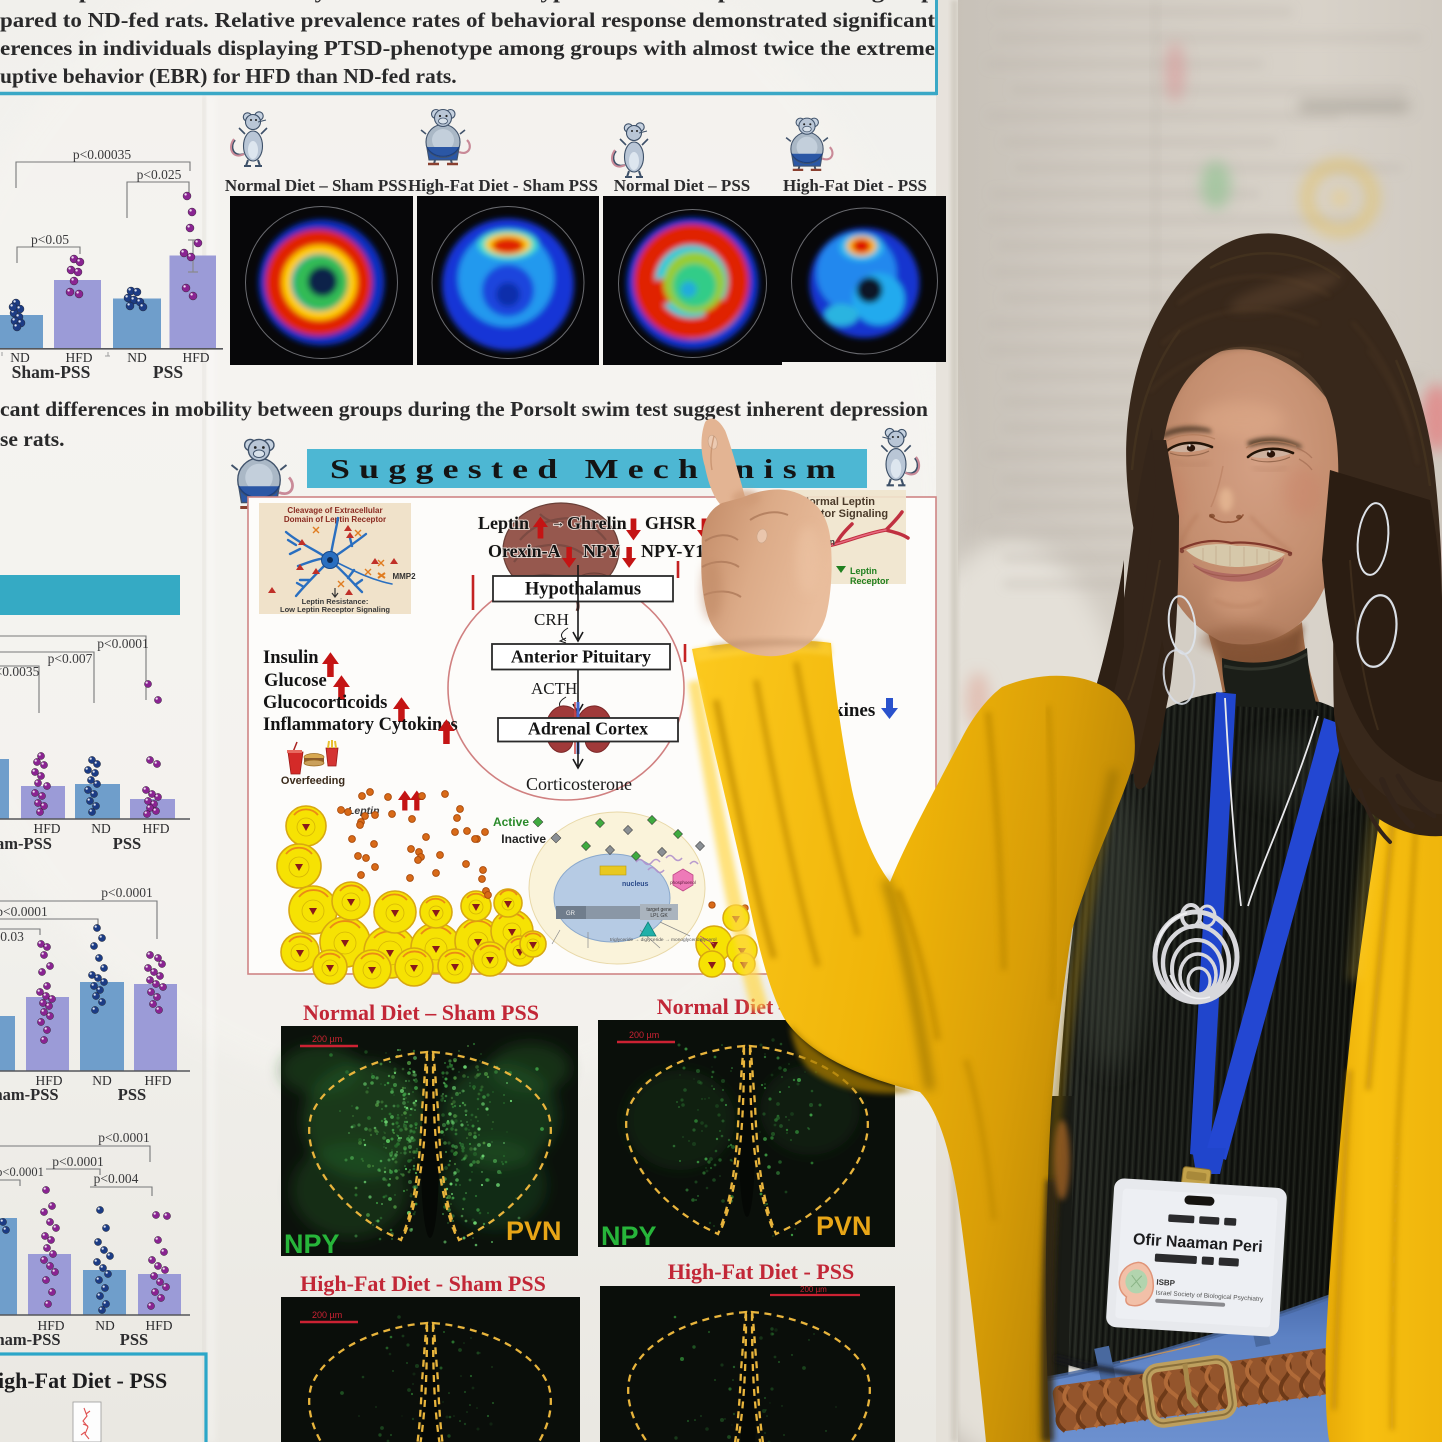 The image size is (1442, 1442). What do you see at coordinates (708, 940) in the screenshot?
I see `svg-text: glycerol` at bounding box center [708, 940].